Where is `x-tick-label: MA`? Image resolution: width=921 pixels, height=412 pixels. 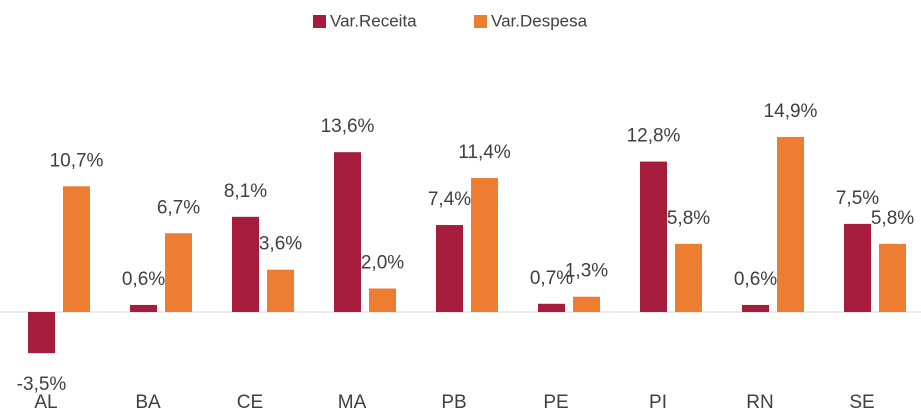
x-tick-label: MA is located at coordinates (352, 402).